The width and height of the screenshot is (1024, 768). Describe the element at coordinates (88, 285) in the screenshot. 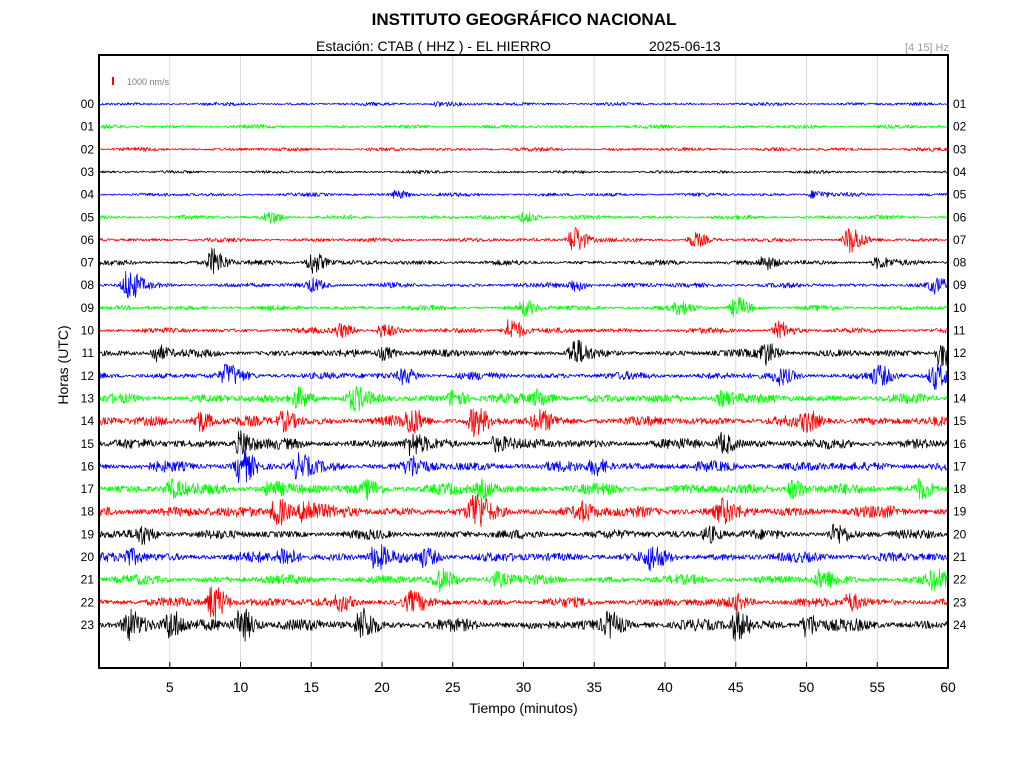

I see `hour-label-left: 08` at that location.